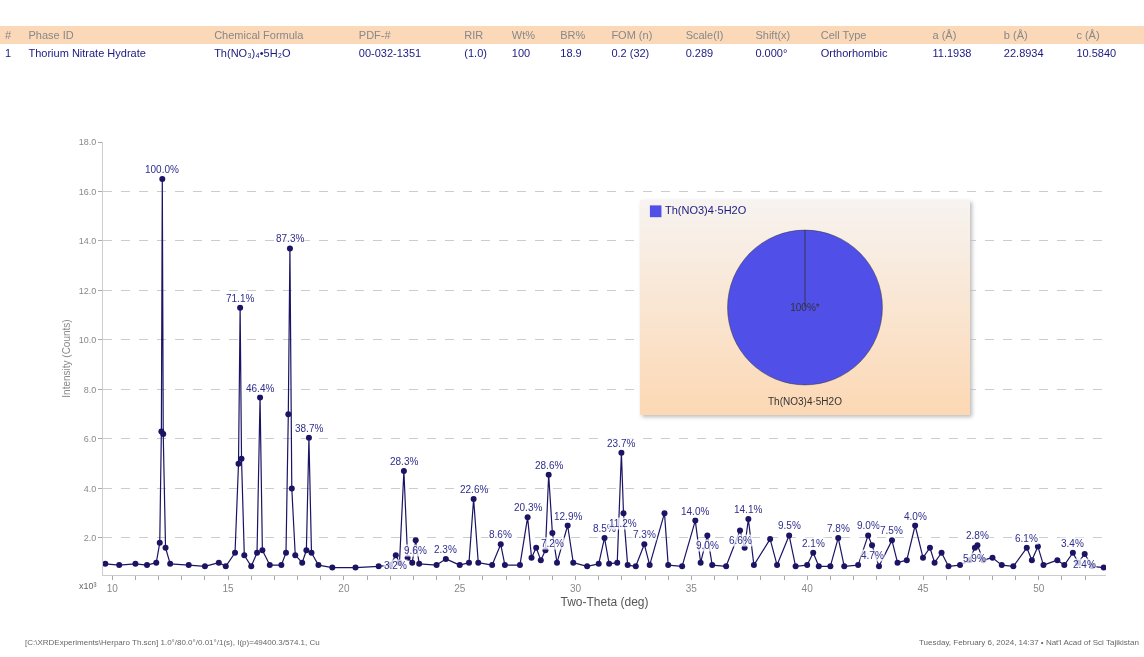 This screenshot has height=657, width=1144. What do you see at coordinates (807, 588) in the screenshot?
I see `x-tick-label: 40` at bounding box center [807, 588].